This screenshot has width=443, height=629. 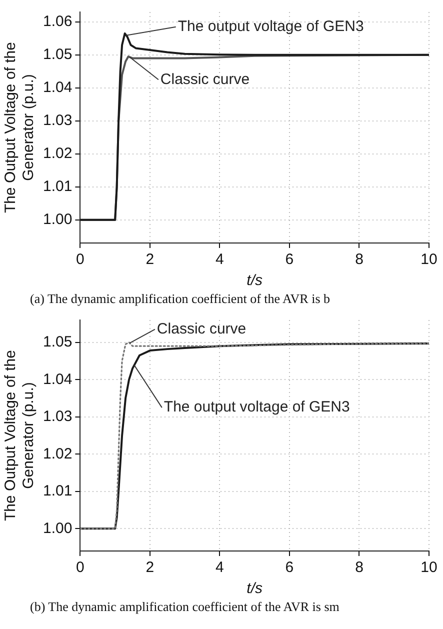 What do you see at coordinates (180, 299) in the screenshot?
I see `text: (a) The dynamic amplification coefficient of the AVR is b` at bounding box center [180, 299].